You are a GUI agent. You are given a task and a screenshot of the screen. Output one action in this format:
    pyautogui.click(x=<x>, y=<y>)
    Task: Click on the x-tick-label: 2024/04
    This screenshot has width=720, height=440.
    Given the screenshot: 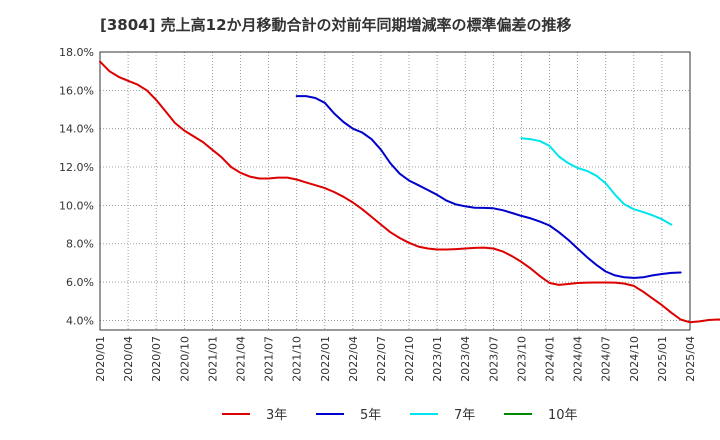 What is the action you would take?
    pyautogui.click(x=578, y=359)
    